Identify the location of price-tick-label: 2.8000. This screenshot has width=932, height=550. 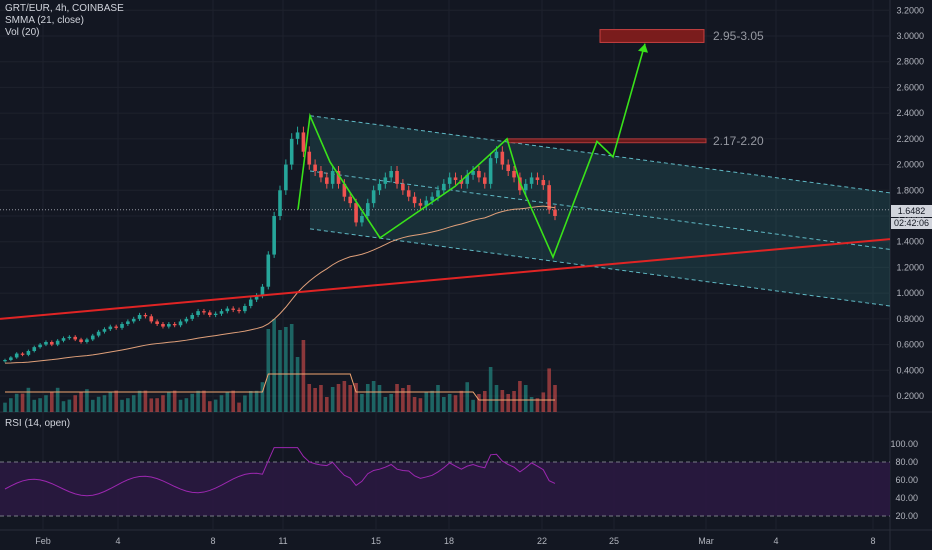
(910, 62).